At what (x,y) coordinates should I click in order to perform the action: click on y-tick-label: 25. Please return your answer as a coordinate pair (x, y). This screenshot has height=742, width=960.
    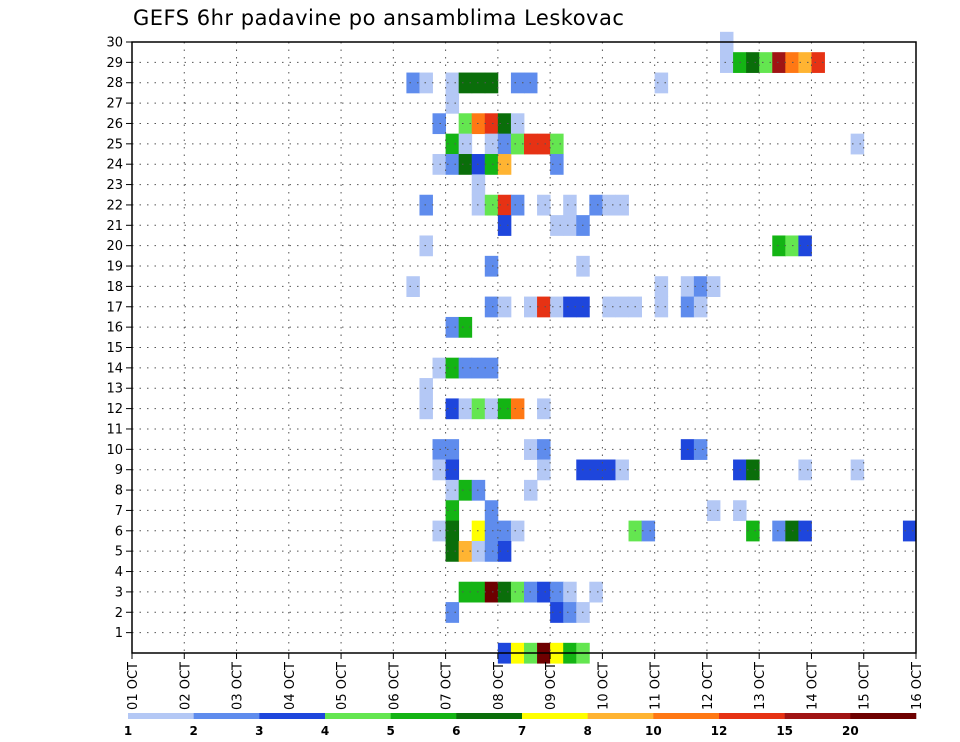
    Looking at the image, I should click on (114, 144).